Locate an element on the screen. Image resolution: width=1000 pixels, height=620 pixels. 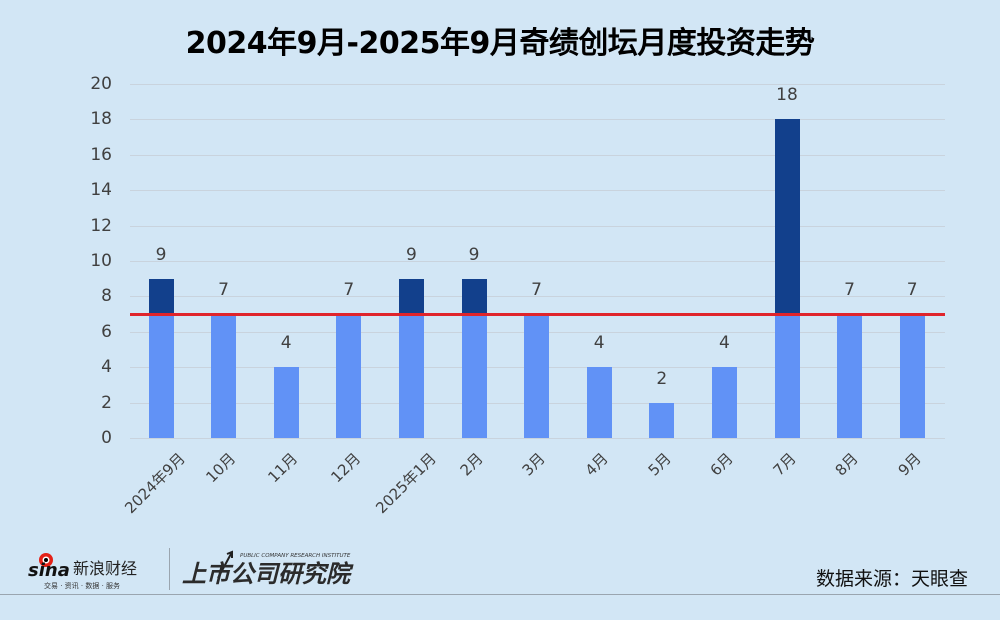
arrow-icon is located at coordinates (225, 564).